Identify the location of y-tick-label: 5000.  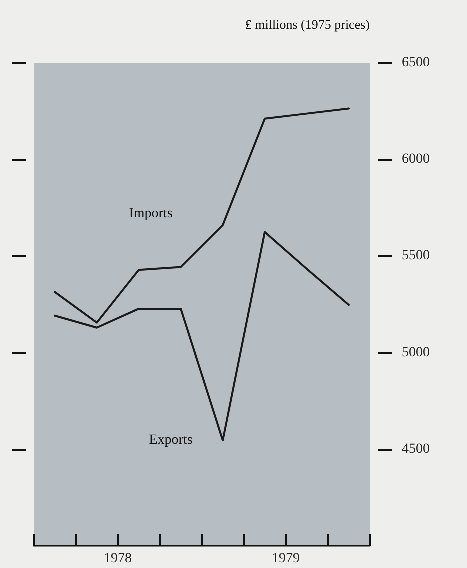
(416, 352).